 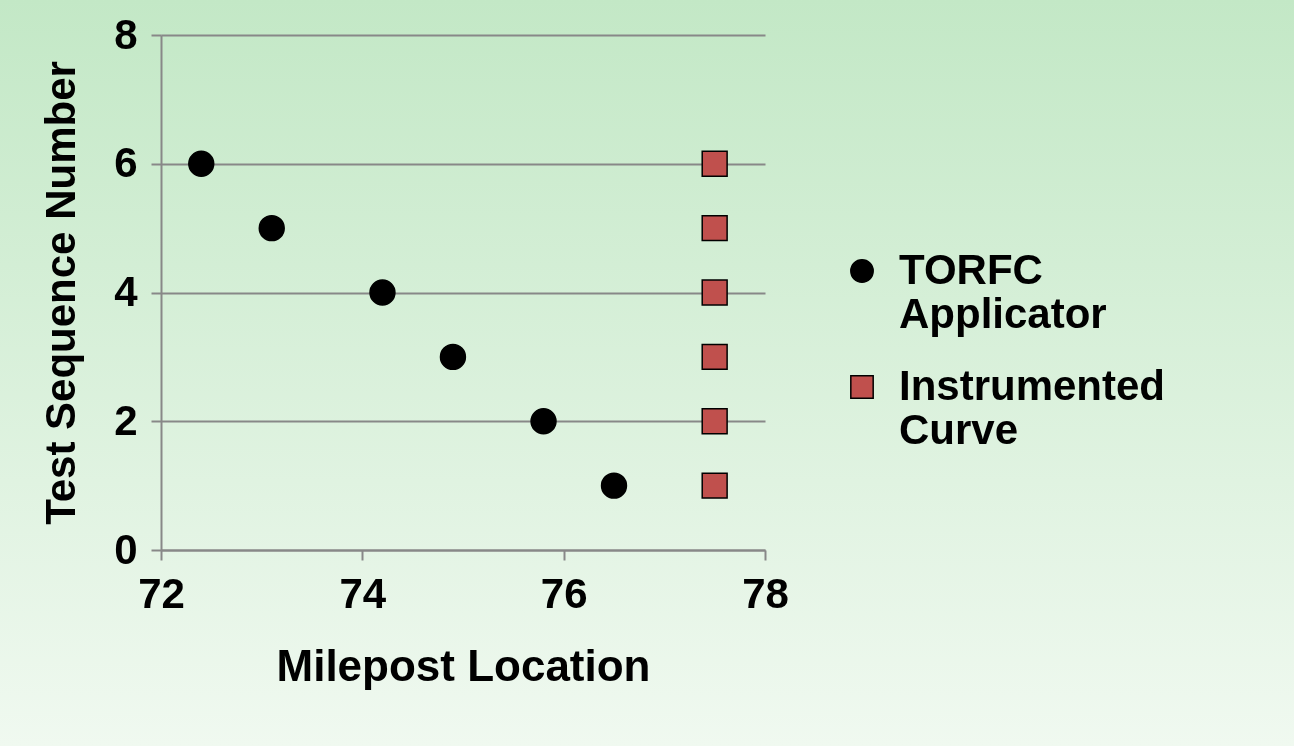 I want to click on legend-label: TORFC Applicator, so click(x=1003, y=291).